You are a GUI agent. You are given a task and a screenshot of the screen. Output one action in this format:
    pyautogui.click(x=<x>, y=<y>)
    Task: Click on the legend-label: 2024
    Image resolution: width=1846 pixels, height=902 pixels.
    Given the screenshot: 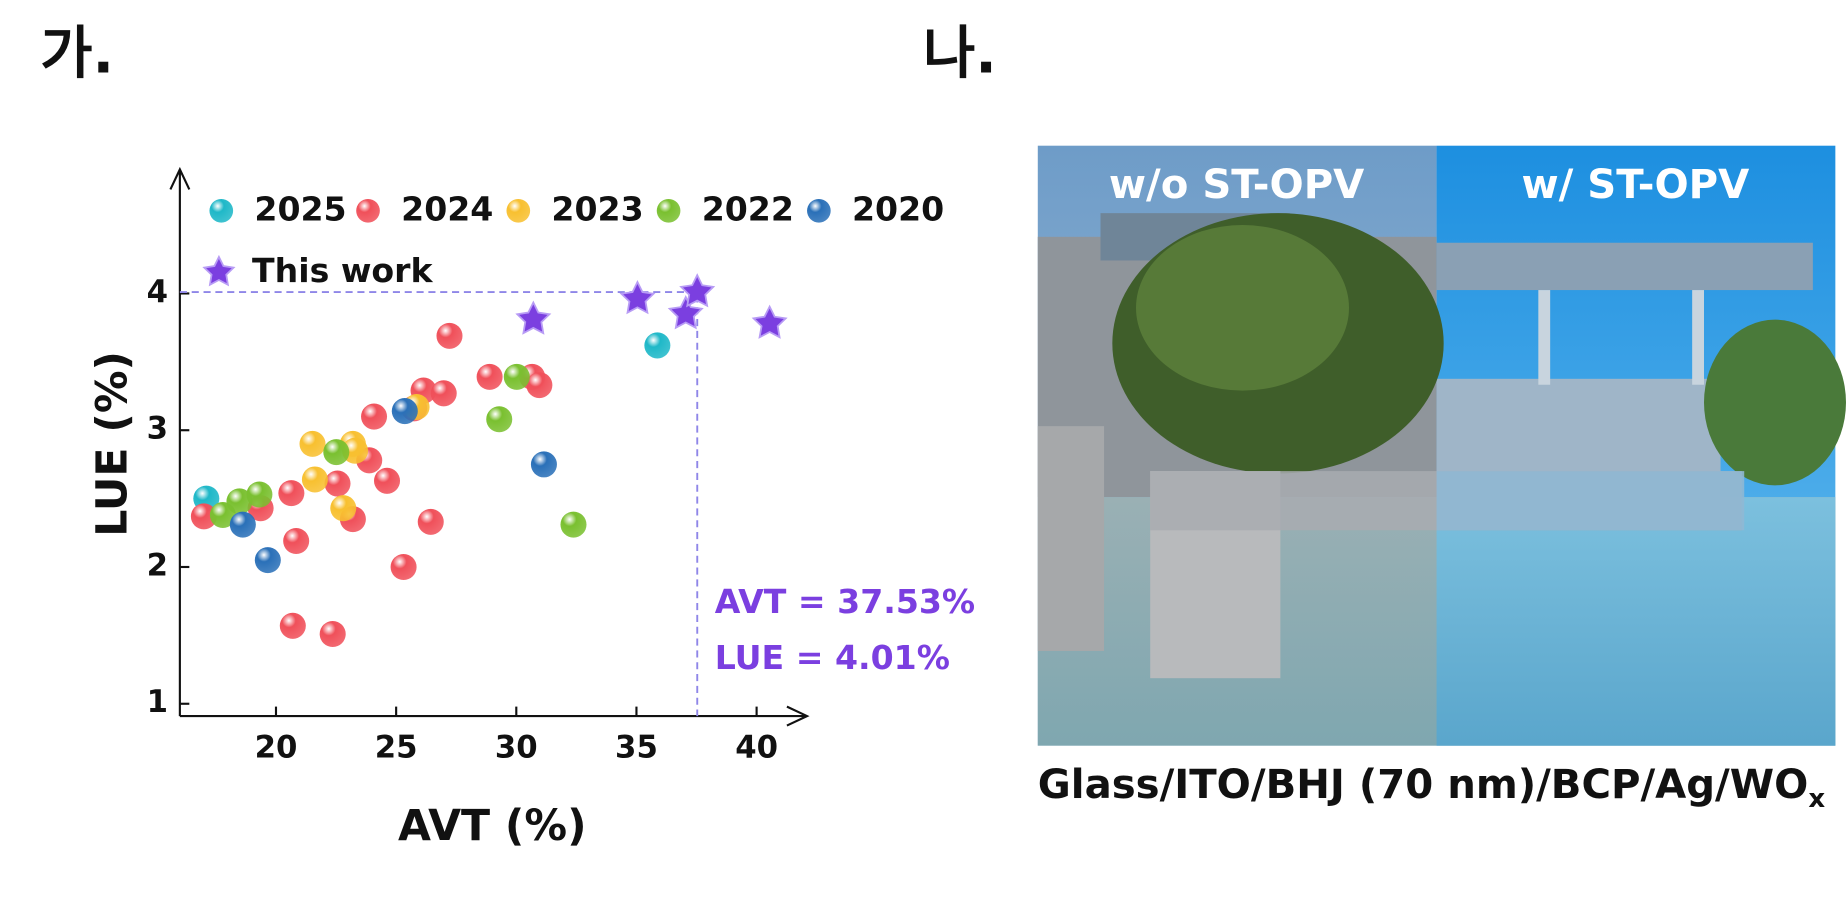 What is the action you would take?
    pyautogui.click(x=447, y=208)
    